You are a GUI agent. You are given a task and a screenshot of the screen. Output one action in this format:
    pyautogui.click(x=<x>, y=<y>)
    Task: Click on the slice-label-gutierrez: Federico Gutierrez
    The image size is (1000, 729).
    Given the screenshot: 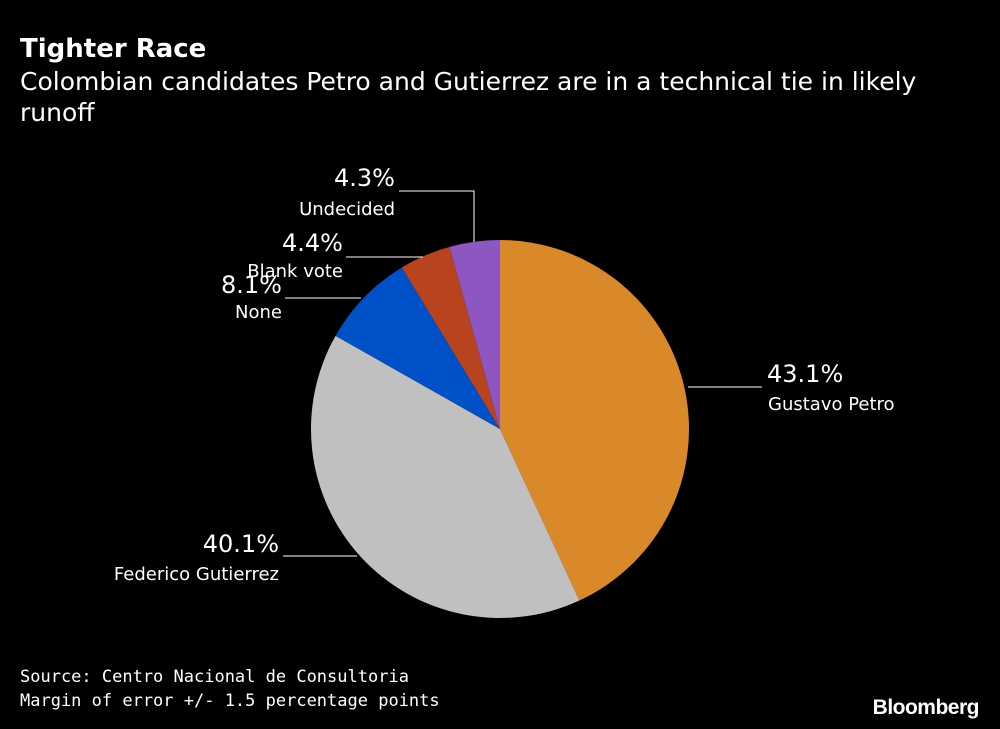 What is the action you would take?
    pyautogui.click(x=196, y=574)
    